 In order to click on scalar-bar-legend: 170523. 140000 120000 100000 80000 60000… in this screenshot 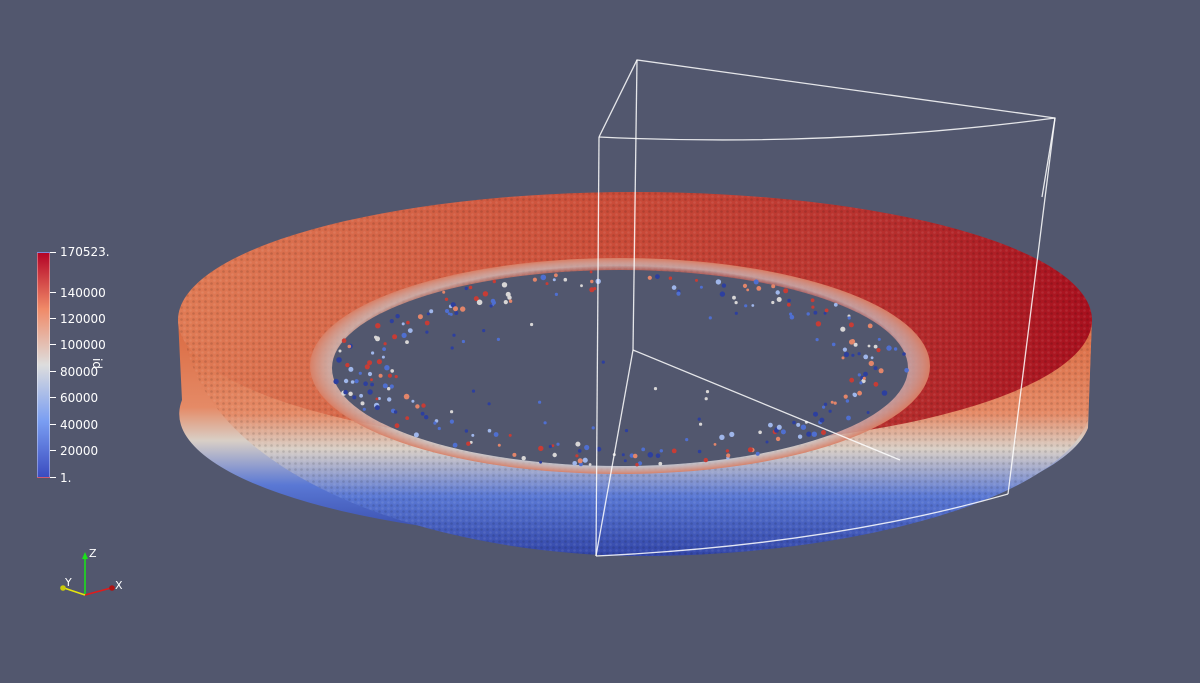, I will do `click(70, 250)`.